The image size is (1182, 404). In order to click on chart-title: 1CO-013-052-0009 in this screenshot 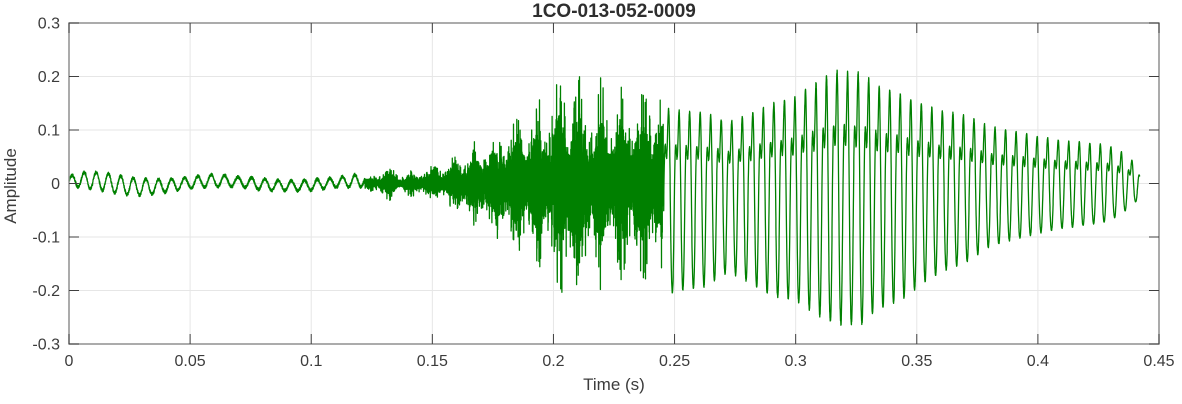, I will do `click(614, 11)`.